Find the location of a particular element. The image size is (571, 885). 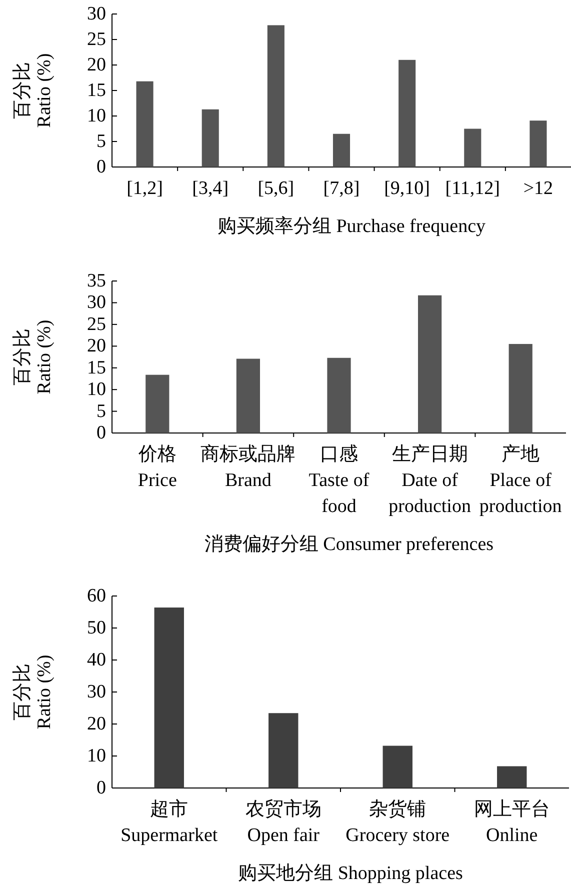

x-tick-label: 商标或品牌 Brand is located at coordinates (248, 467).